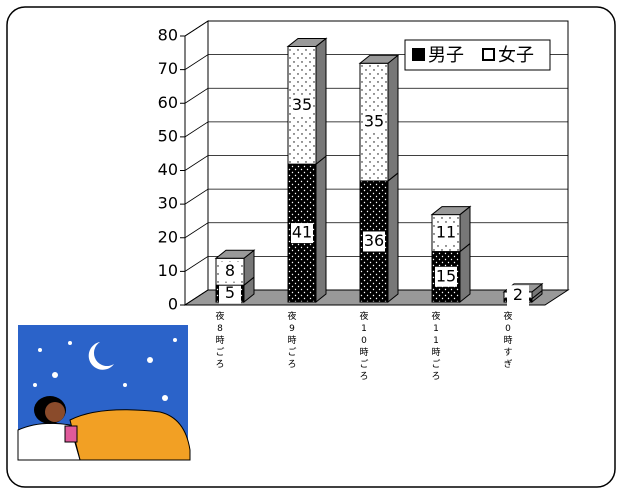 The image size is (623, 498). I want to click on value-label: 41, so click(302, 232).